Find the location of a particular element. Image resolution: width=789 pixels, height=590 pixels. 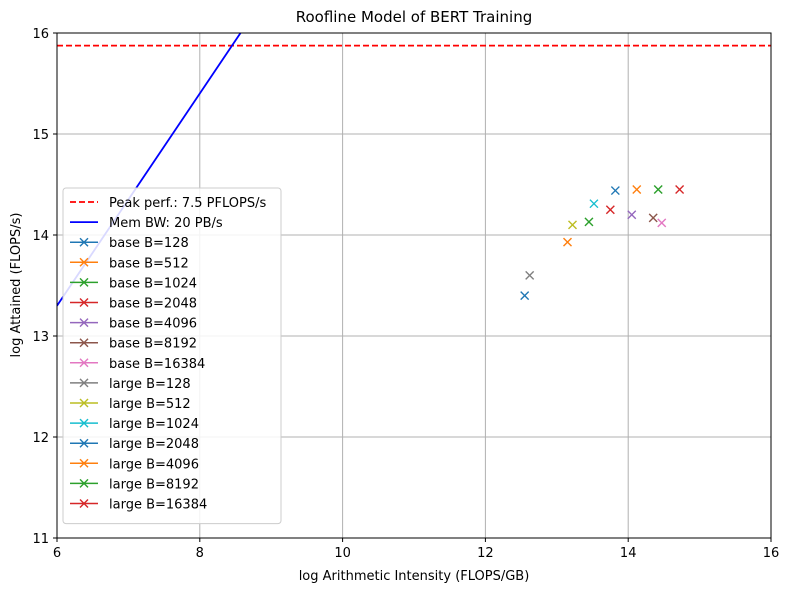

point-large-b-2048 is located at coordinates (615, 191).